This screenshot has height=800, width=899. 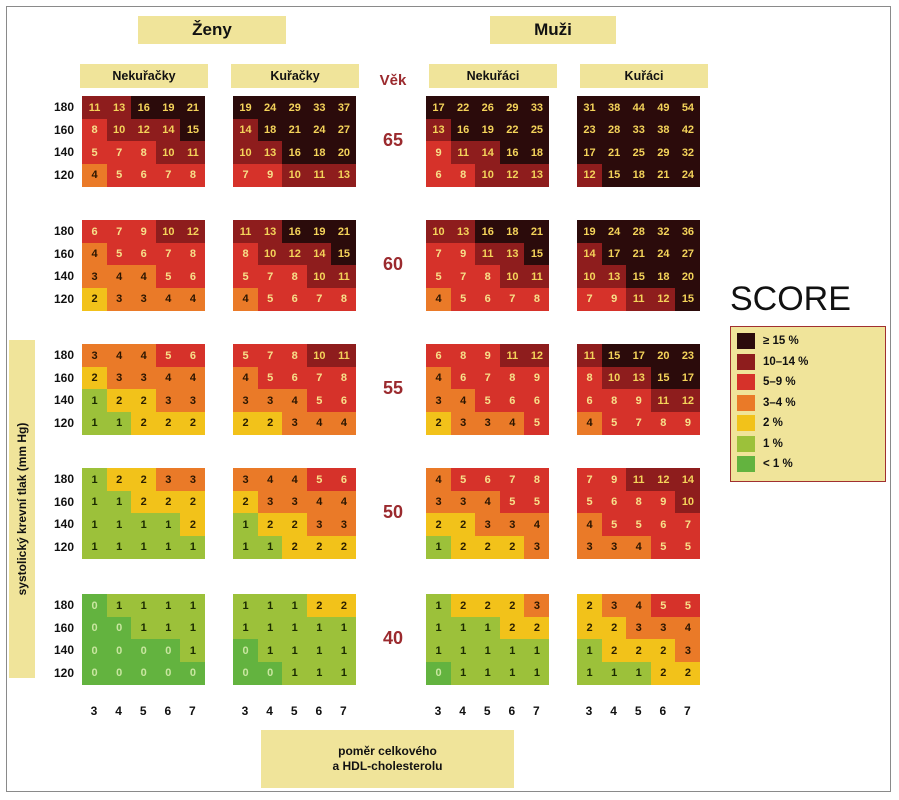 I want to click on legend-swatch, so click(x=746, y=464).